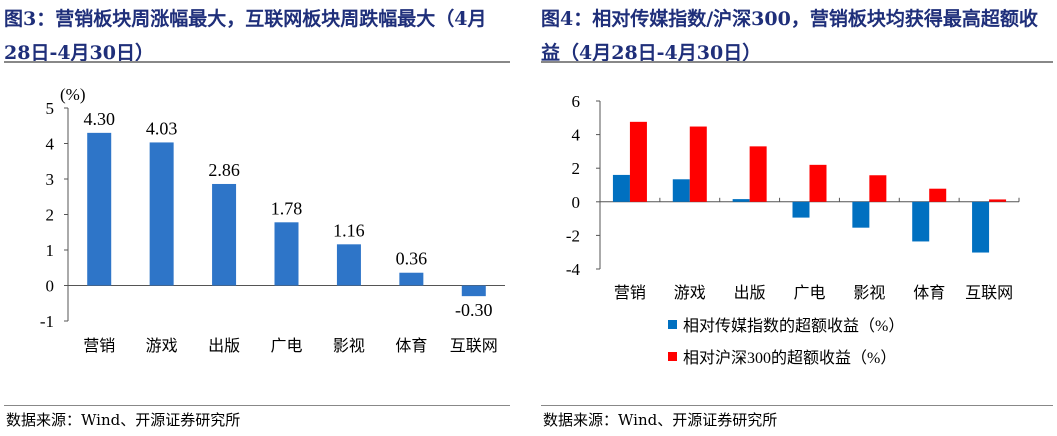 The width and height of the screenshot is (1057, 436). Describe the element at coordinates (72, 94) in the screenshot. I see `y-axis-label: (%)` at that location.